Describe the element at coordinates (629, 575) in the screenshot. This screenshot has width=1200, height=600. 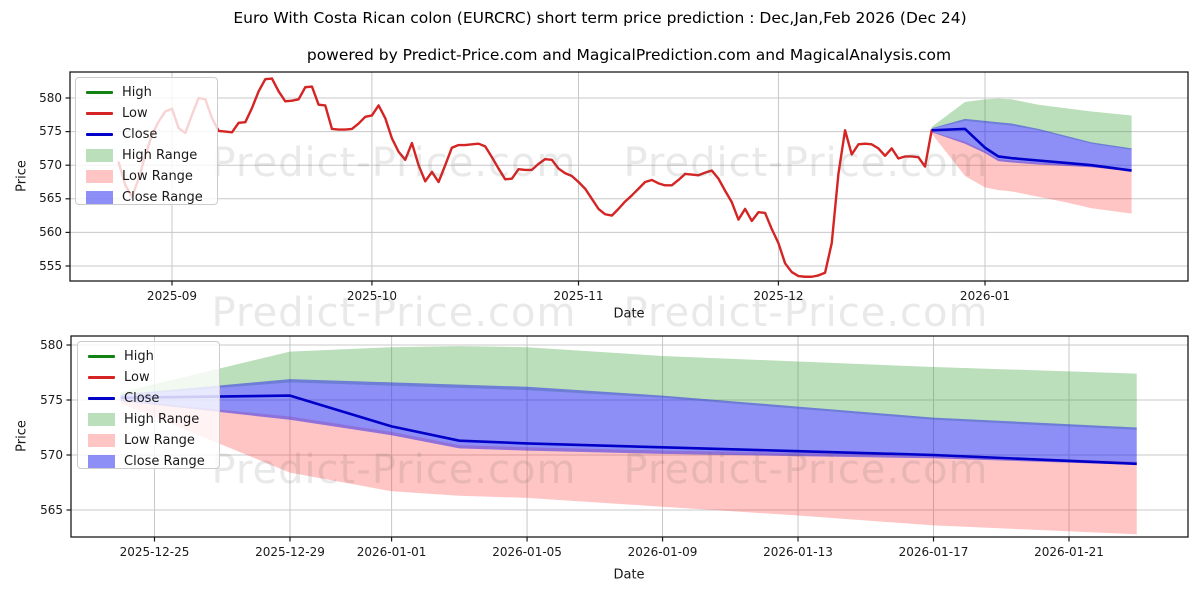
I see `x-axis-label-bottom: Date` at that location.